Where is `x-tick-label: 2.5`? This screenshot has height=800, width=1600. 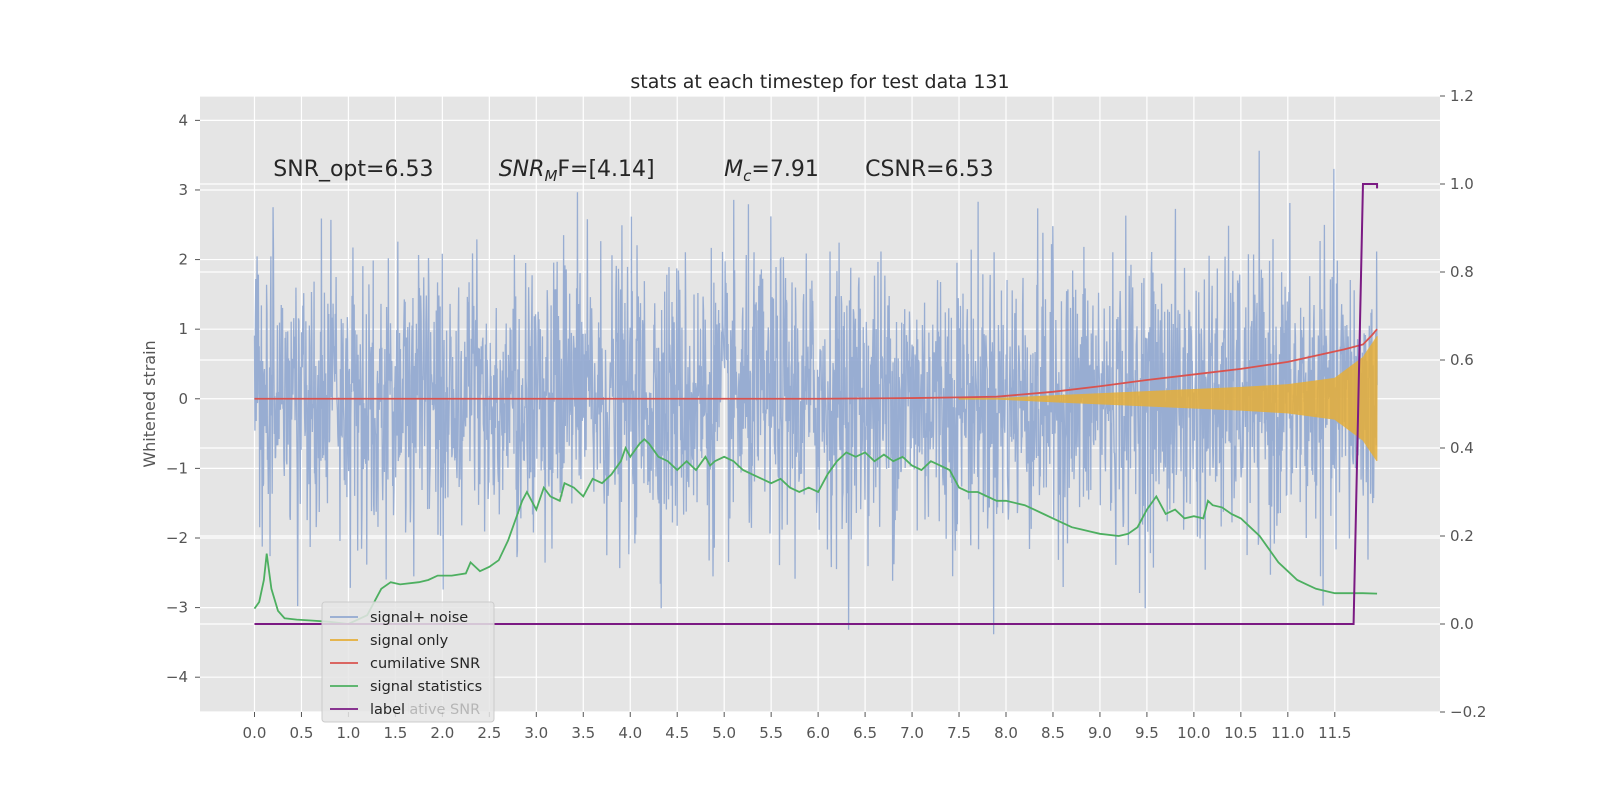
x-tick-label: 2.5 is located at coordinates (489, 733).